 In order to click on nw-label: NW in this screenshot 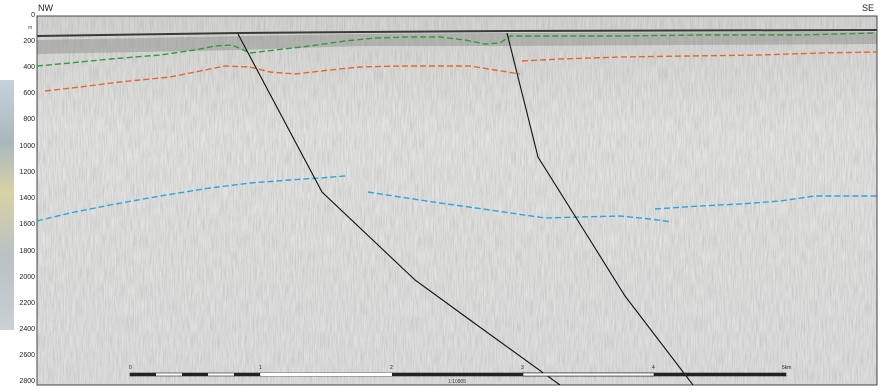, I will do `click(45, 8)`.